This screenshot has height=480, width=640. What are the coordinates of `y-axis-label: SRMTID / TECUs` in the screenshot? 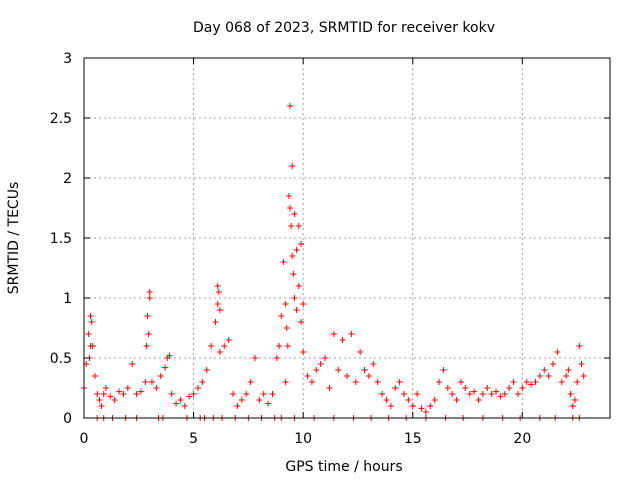 It's located at (14, 238).